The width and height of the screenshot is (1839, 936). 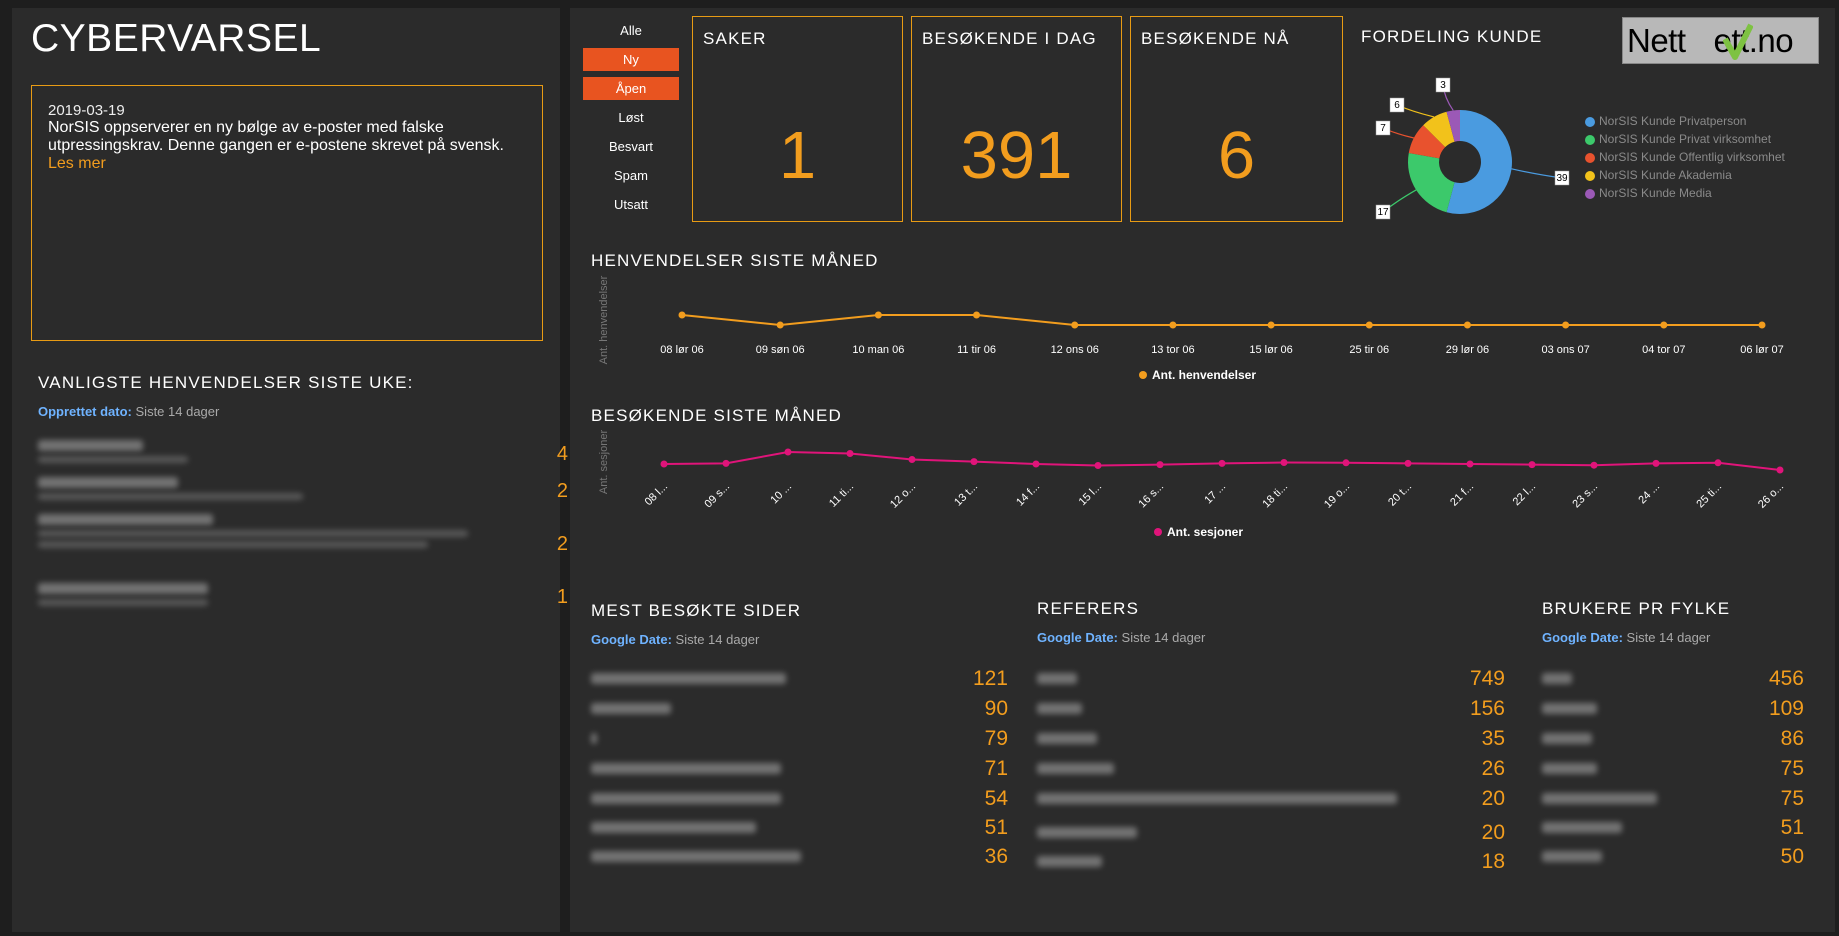 What do you see at coordinates (1673, 739) in the screenshot?
I see `table-row: 86` at bounding box center [1673, 739].